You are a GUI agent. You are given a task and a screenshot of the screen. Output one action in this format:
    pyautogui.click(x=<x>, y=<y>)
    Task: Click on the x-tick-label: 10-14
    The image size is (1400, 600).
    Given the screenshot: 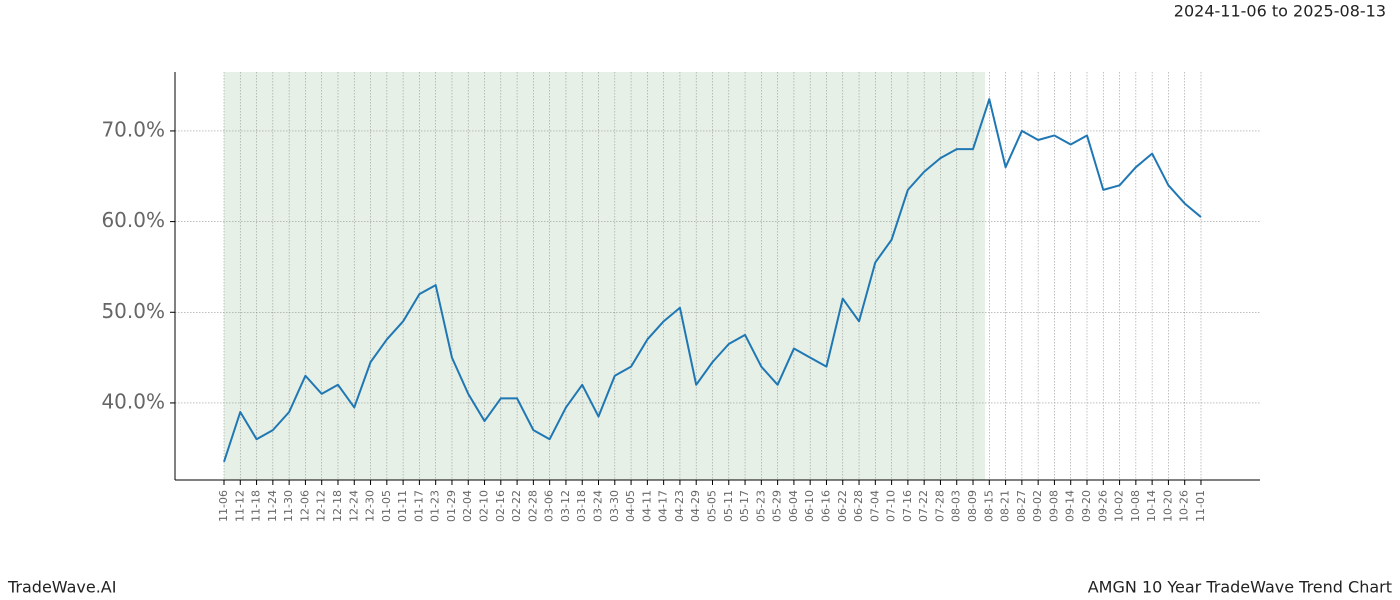 What is the action you would take?
    pyautogui.click(x=1151, y=506)
    